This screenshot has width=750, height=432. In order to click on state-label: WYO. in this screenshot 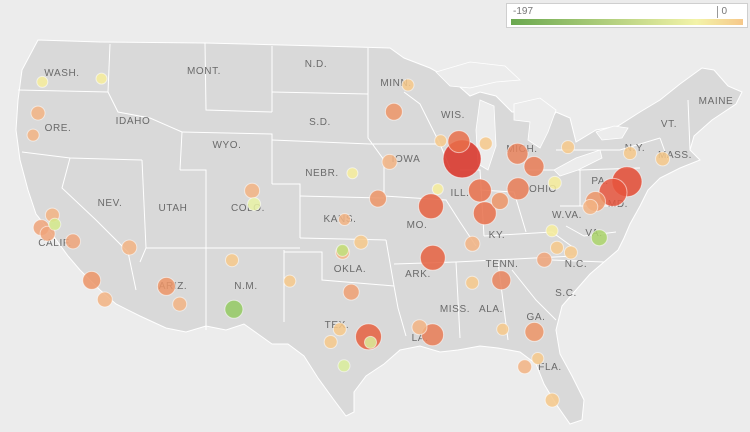, I will do `click(226, 145)`.